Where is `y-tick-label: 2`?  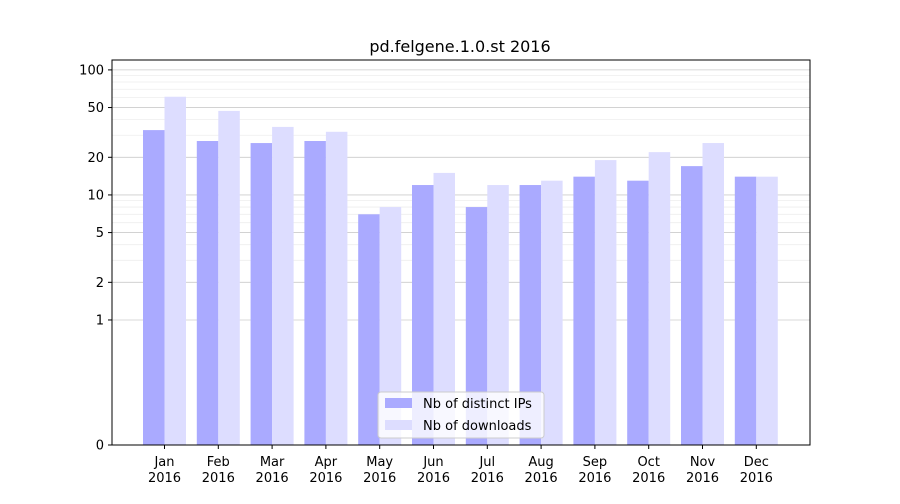 y-tick-label: 2 is located at coordinates (100, 283).